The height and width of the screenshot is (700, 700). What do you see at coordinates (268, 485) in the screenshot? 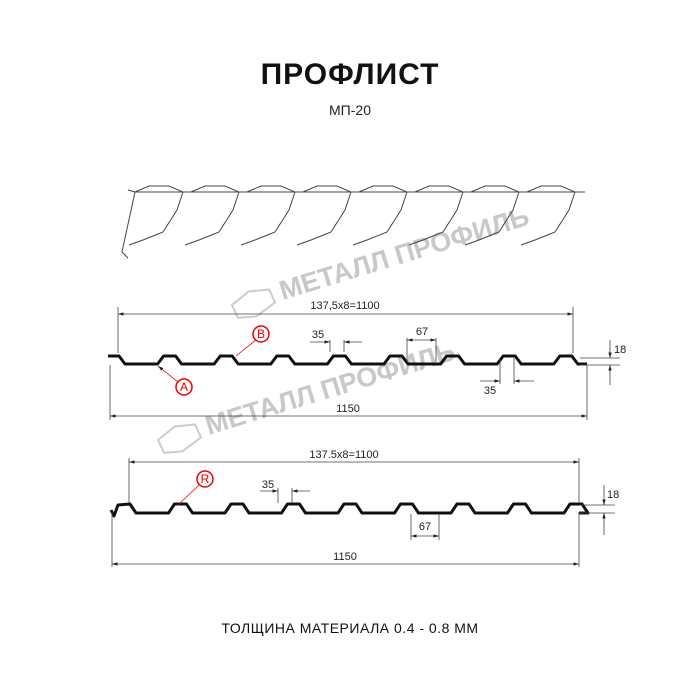
I see `profile-b-top-width-label: 35` at bounding box center [268, 485].